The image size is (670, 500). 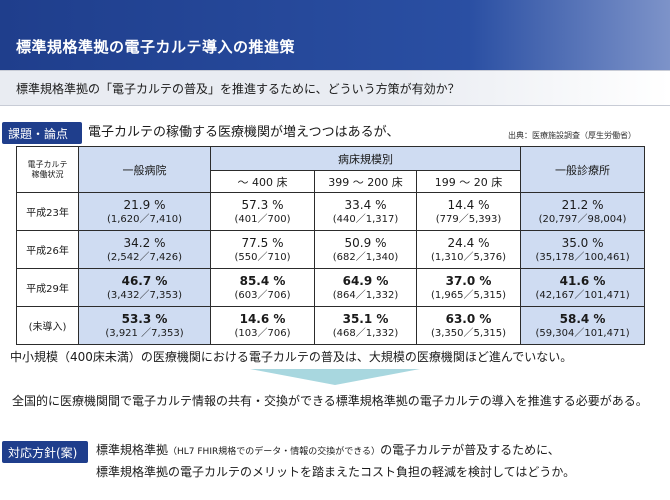 I want to click on cell-frac: (864／1,332), so click(x=365, y=295).